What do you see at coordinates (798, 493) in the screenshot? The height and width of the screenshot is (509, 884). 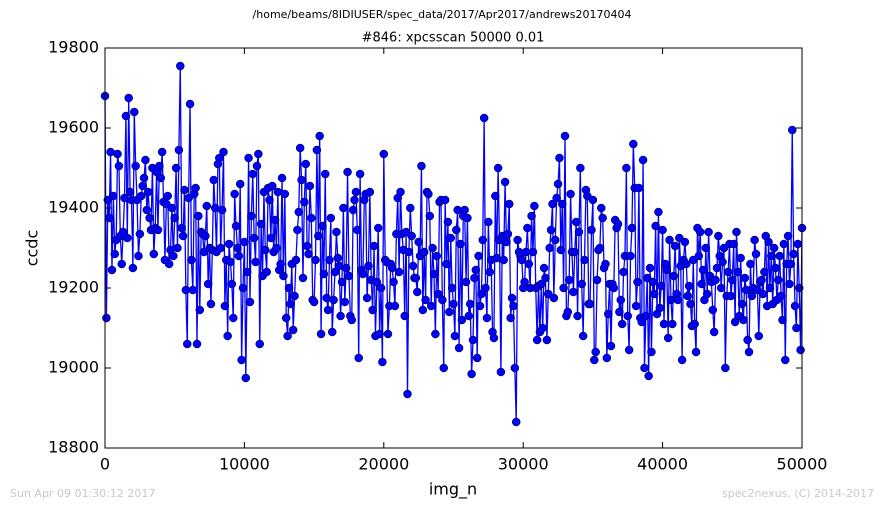 I see `footer-right: spec2nexus, (C) 2014-2017` at bounding box center [798, 493].